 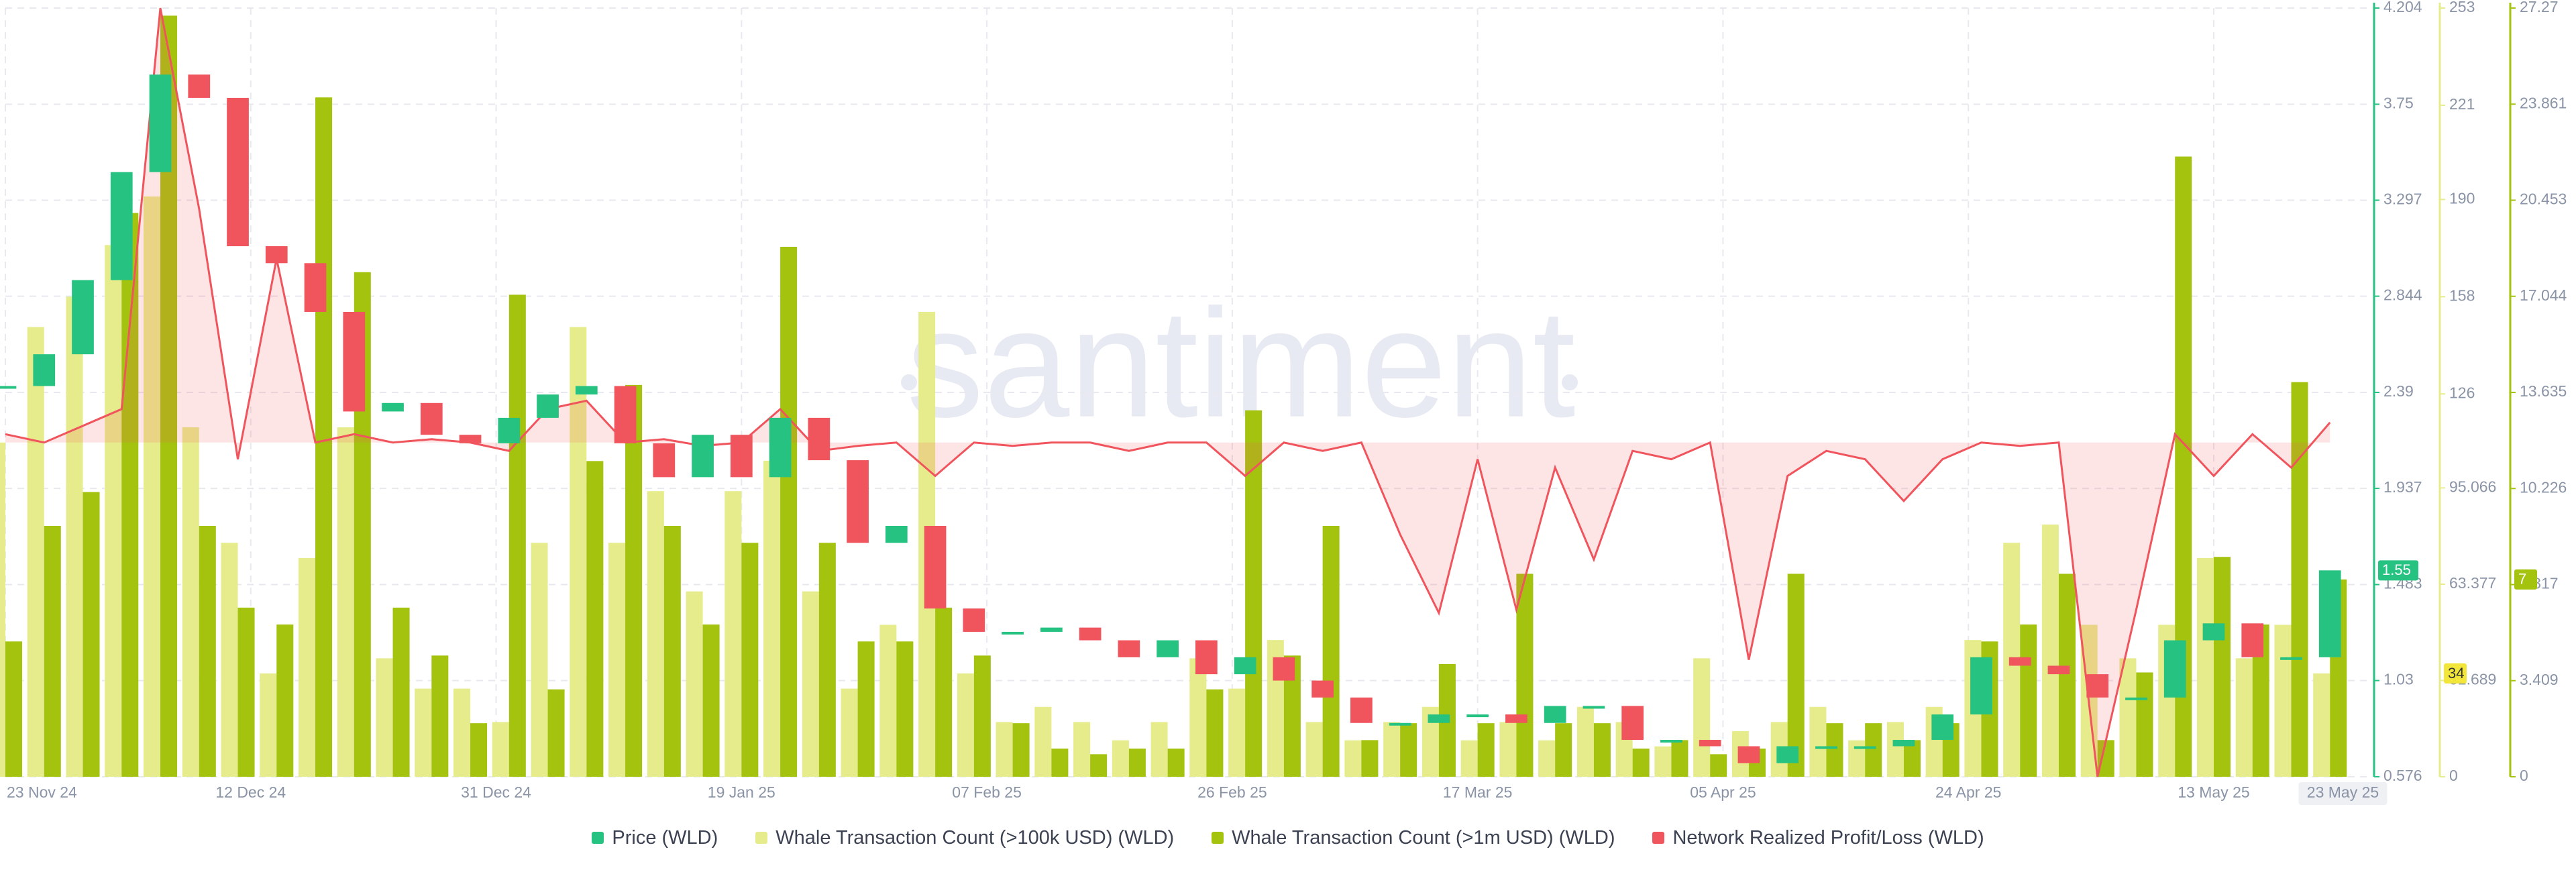 I want to click on x-tick-label: 23 Nov 24, so click(x=42, y=792).